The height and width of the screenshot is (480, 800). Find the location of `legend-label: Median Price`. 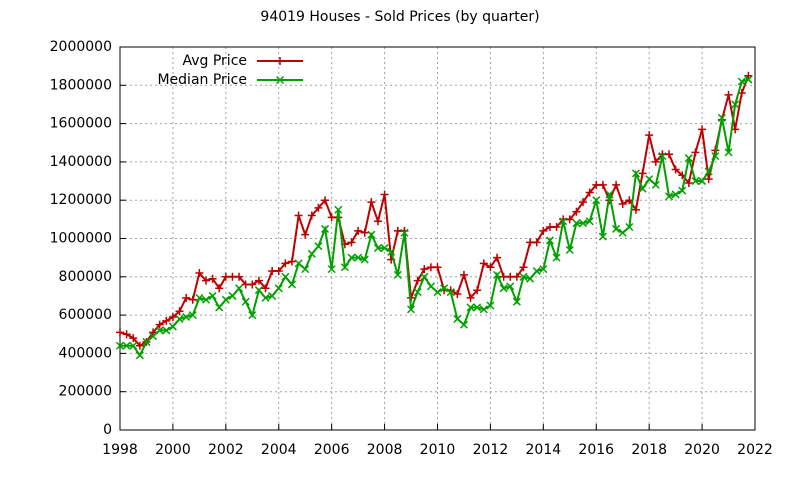

legend-label: Median Price is located at coordinates (202, 80).